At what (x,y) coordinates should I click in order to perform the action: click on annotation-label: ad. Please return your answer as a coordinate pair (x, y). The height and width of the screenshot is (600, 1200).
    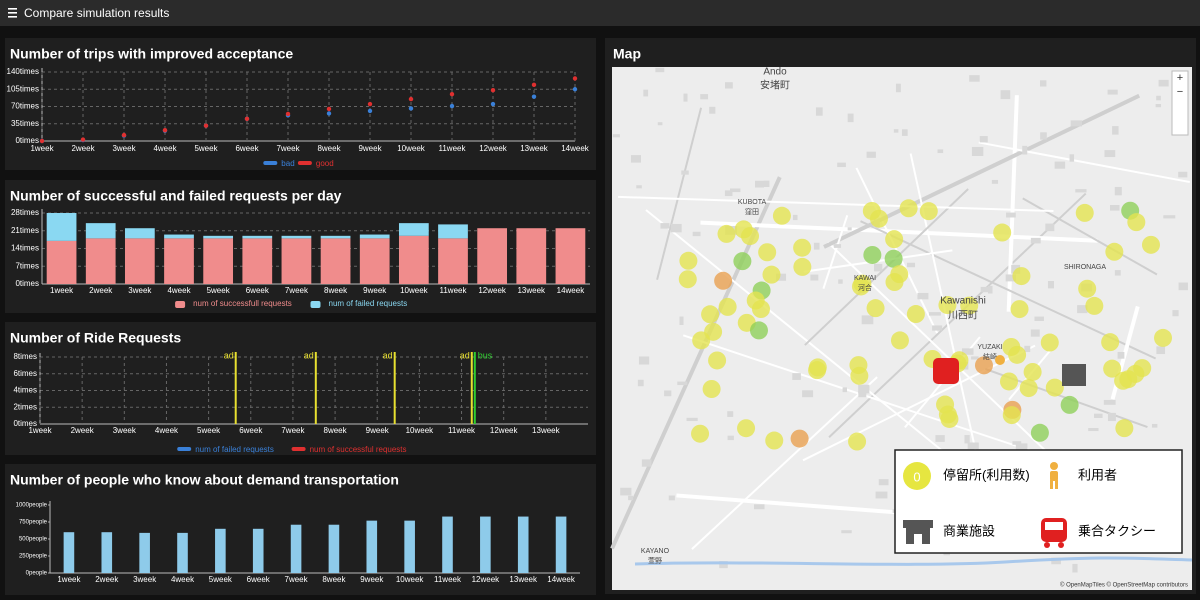
    Looking at the image, I should click on (229, 355).